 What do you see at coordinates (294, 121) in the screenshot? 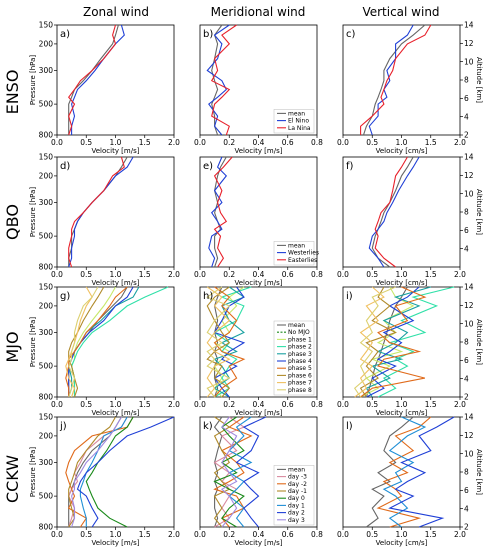
I see `legend-box` at bounding box center [294, 121].